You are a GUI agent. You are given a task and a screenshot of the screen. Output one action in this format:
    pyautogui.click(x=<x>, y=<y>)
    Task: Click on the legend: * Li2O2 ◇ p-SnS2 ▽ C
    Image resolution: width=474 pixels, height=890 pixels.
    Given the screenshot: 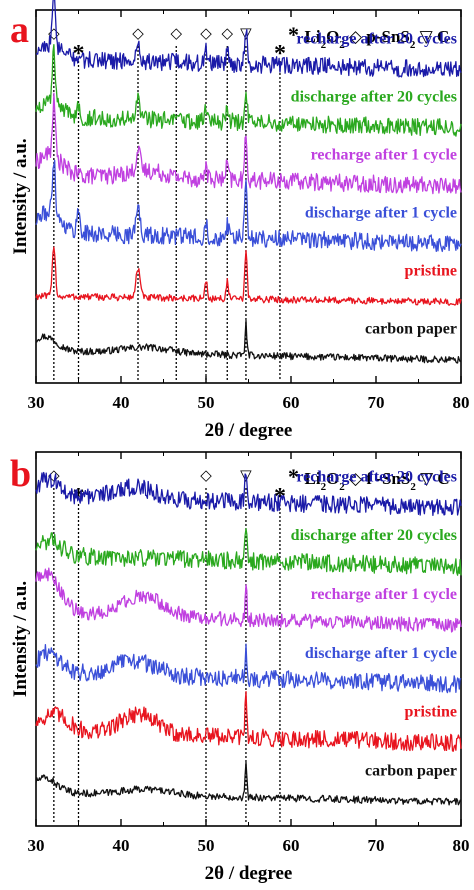 What is the action you would take?
    pyautogui.click(x=368, y=36)
    